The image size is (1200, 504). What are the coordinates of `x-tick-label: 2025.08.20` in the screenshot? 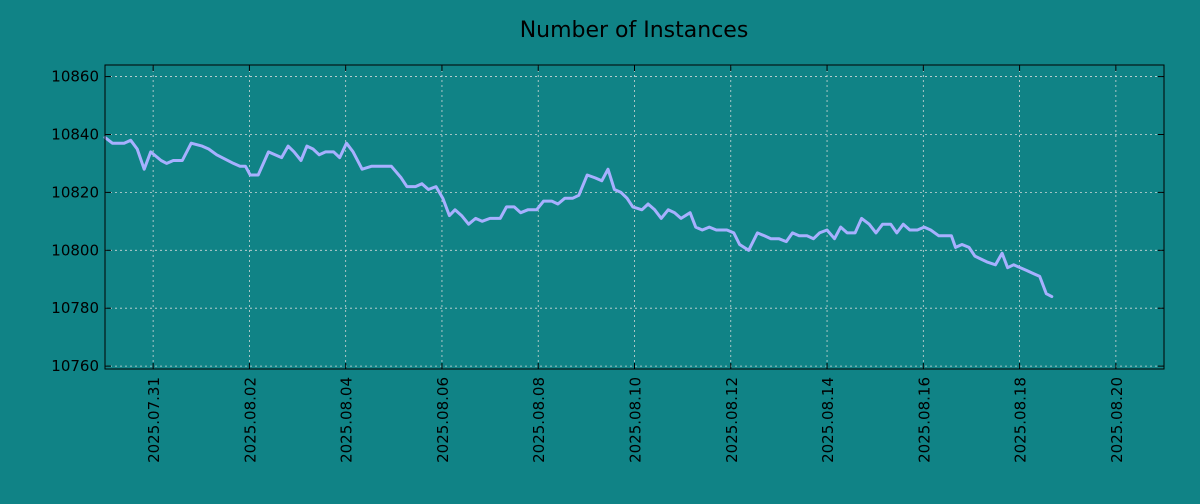 It's located at (1117, 420).